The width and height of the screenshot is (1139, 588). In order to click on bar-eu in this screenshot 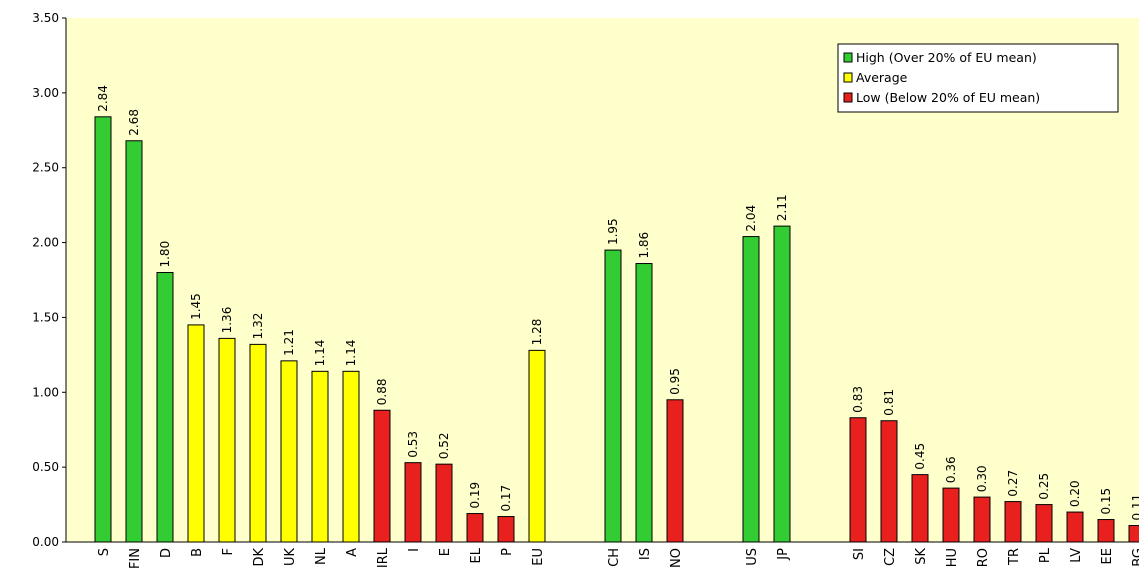, I will do `click(537, 446)`.